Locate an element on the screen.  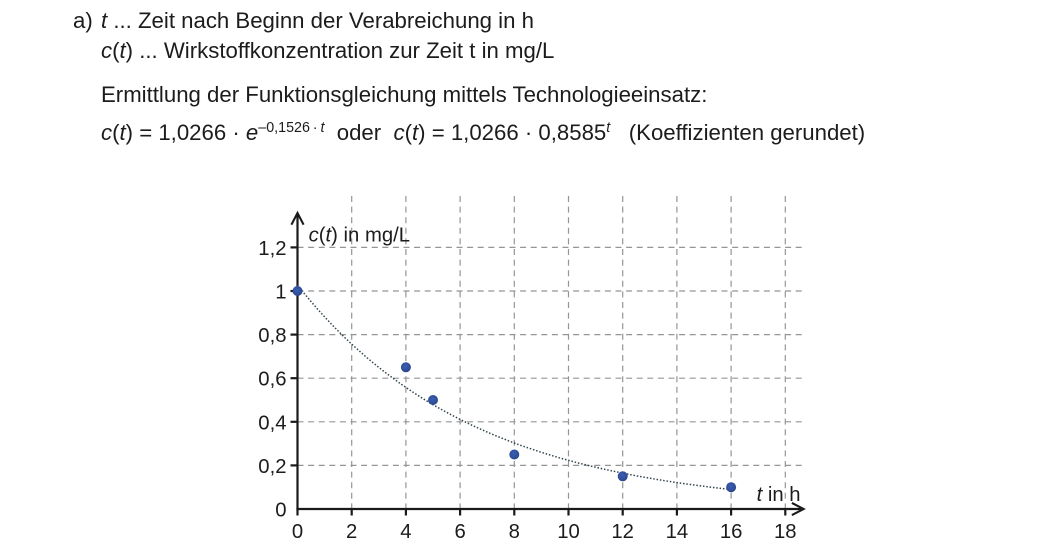
svg-text: 16 is located at coordinates (731, 532).